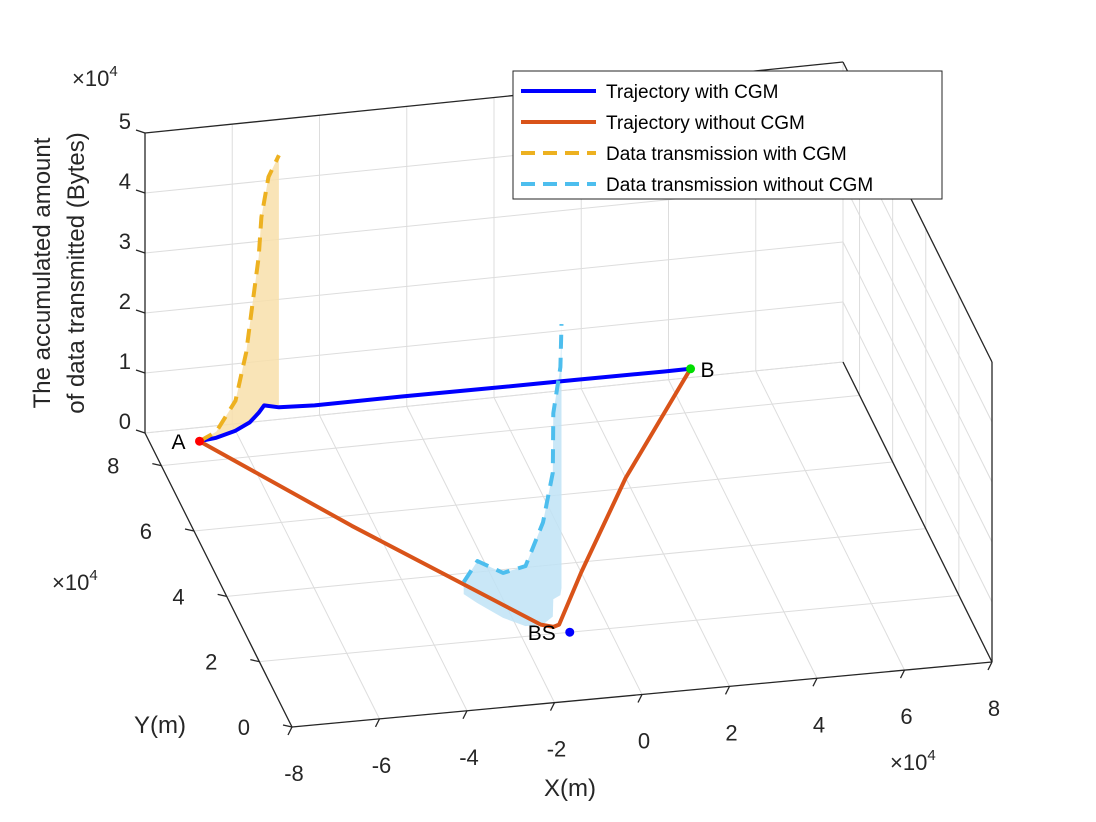 This screenshot has width=1096, height=822. I want to click on back-wall-grid-z, so click(494, 397).